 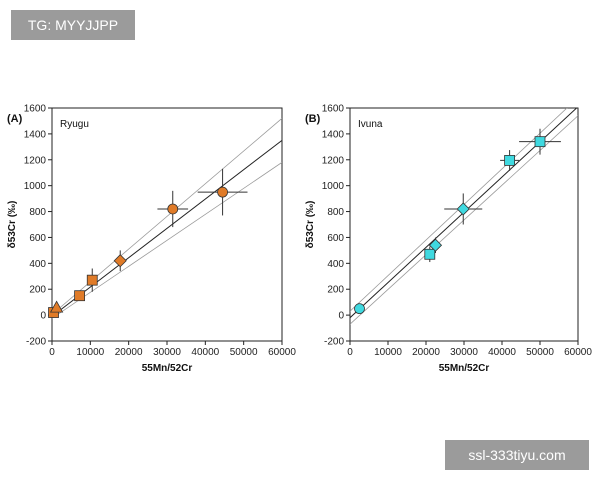 I want to click on marker-triangle, so click(x=56, y=306).